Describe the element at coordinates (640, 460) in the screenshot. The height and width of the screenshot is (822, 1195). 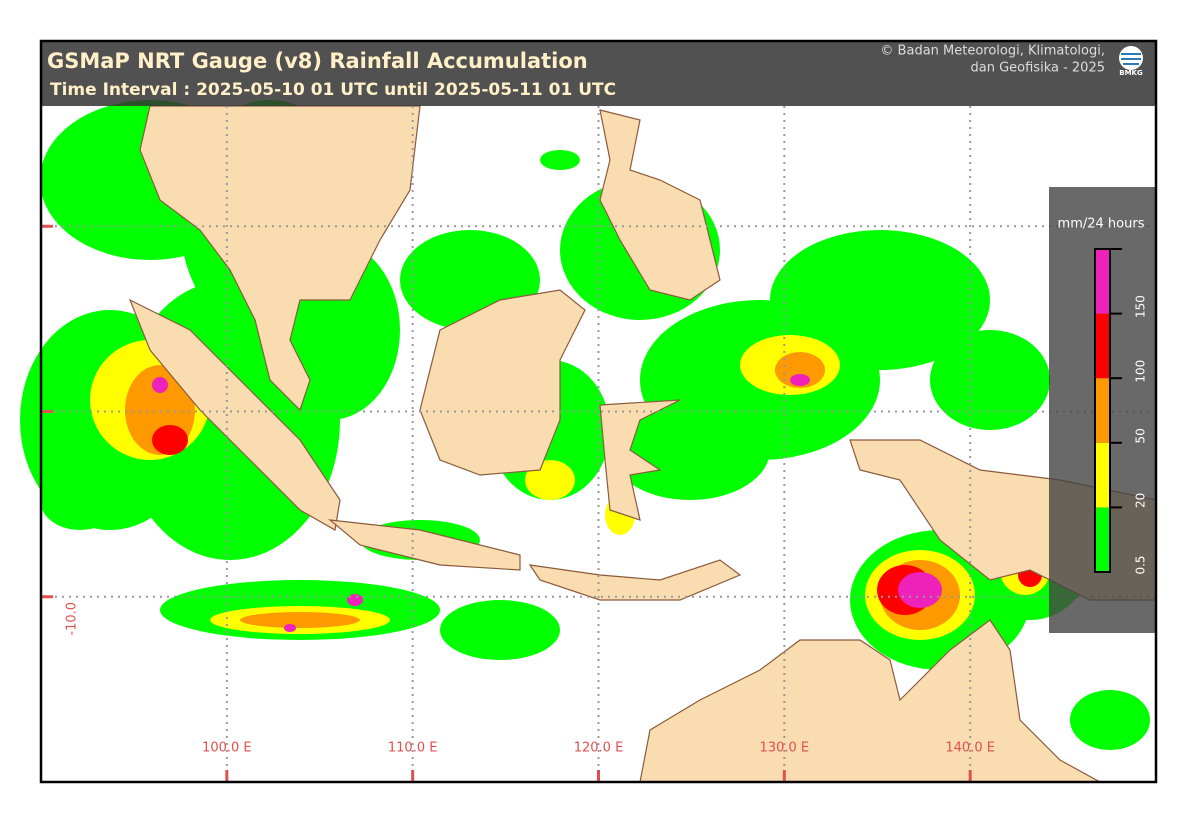
I see `sulawesi` at that location.